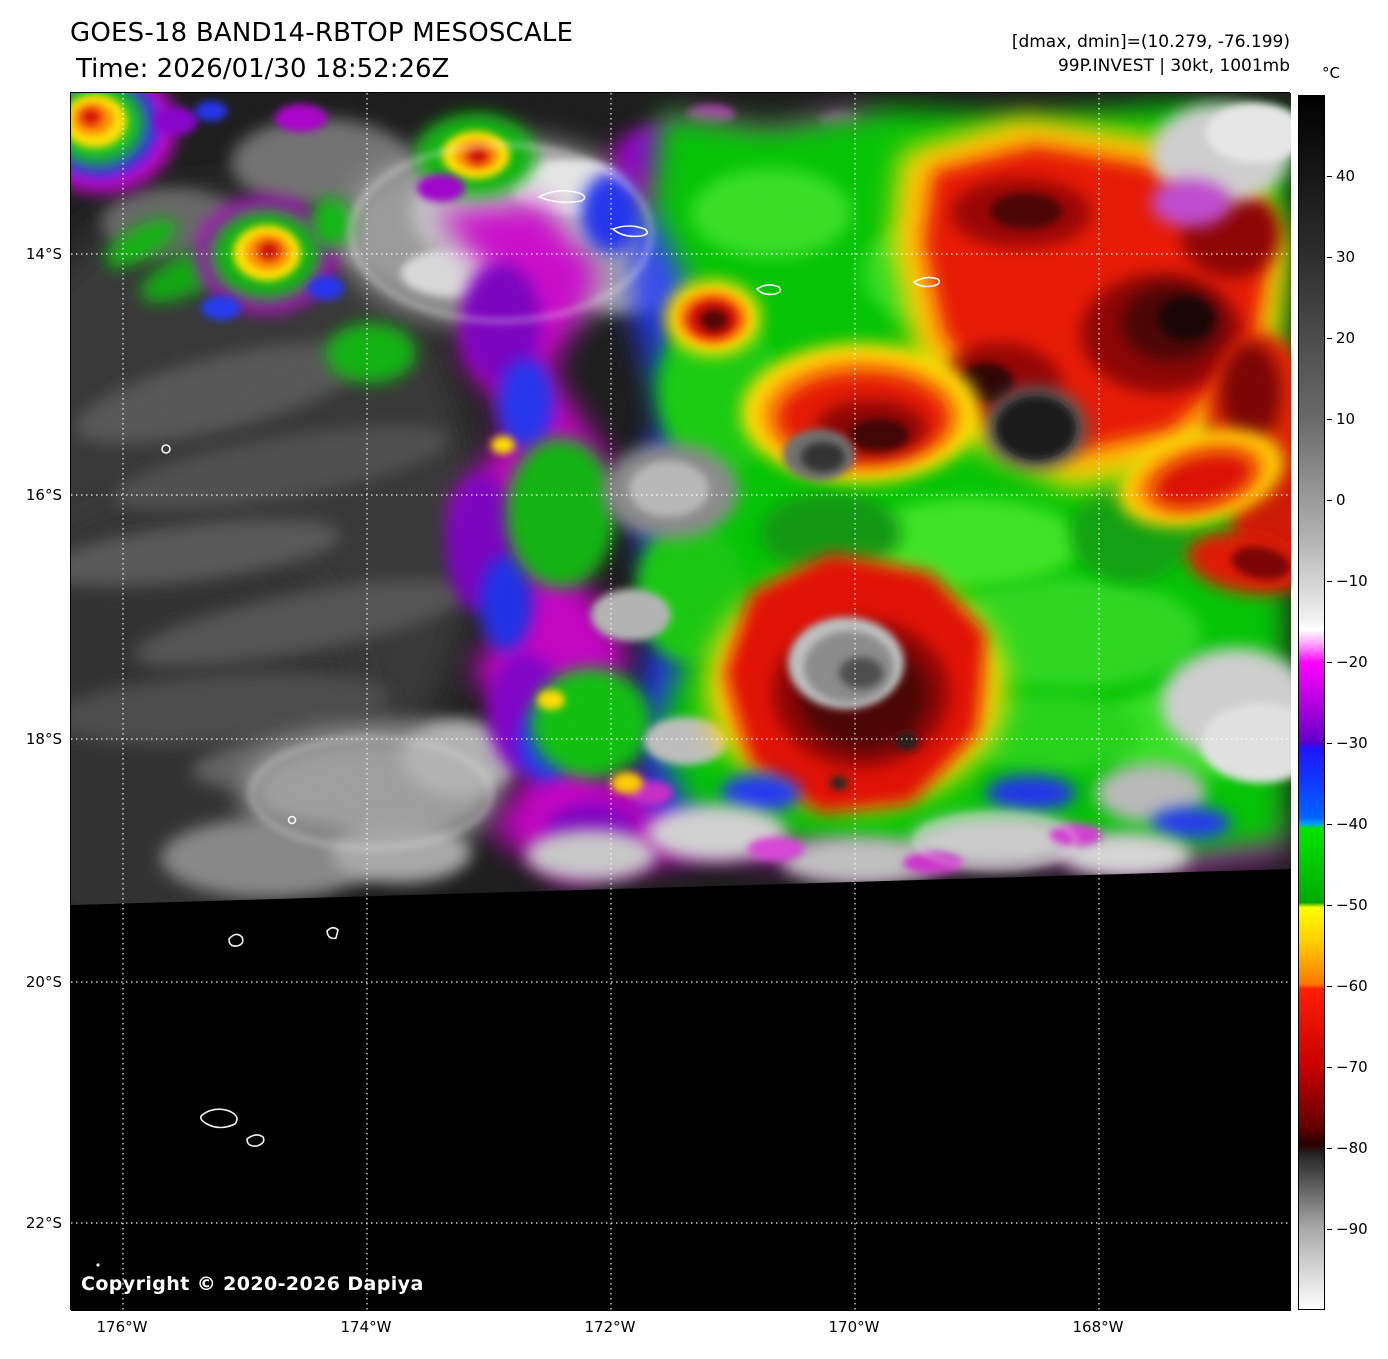 The image size is (1388, 1359). I want to click on dmax-dmin-readout: [dmax, dmin]=(10.279, -76.199), so click(1150, 42).